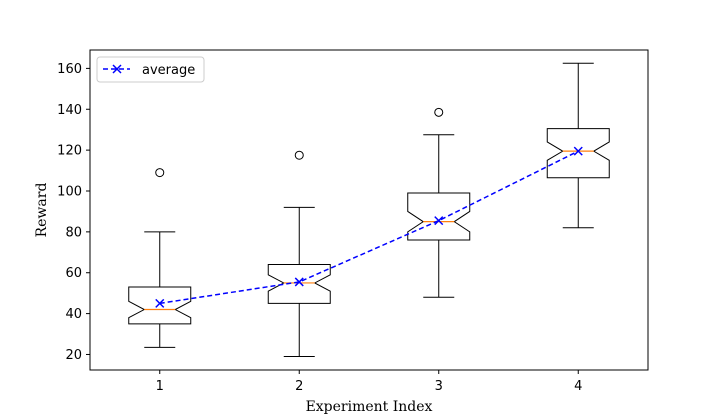 This screenshot has height=416, width=720. What do you see at coordinates (69, 110) in the screenshot?
I see `y-tick-label: 140` at bounding box center [69, 110].